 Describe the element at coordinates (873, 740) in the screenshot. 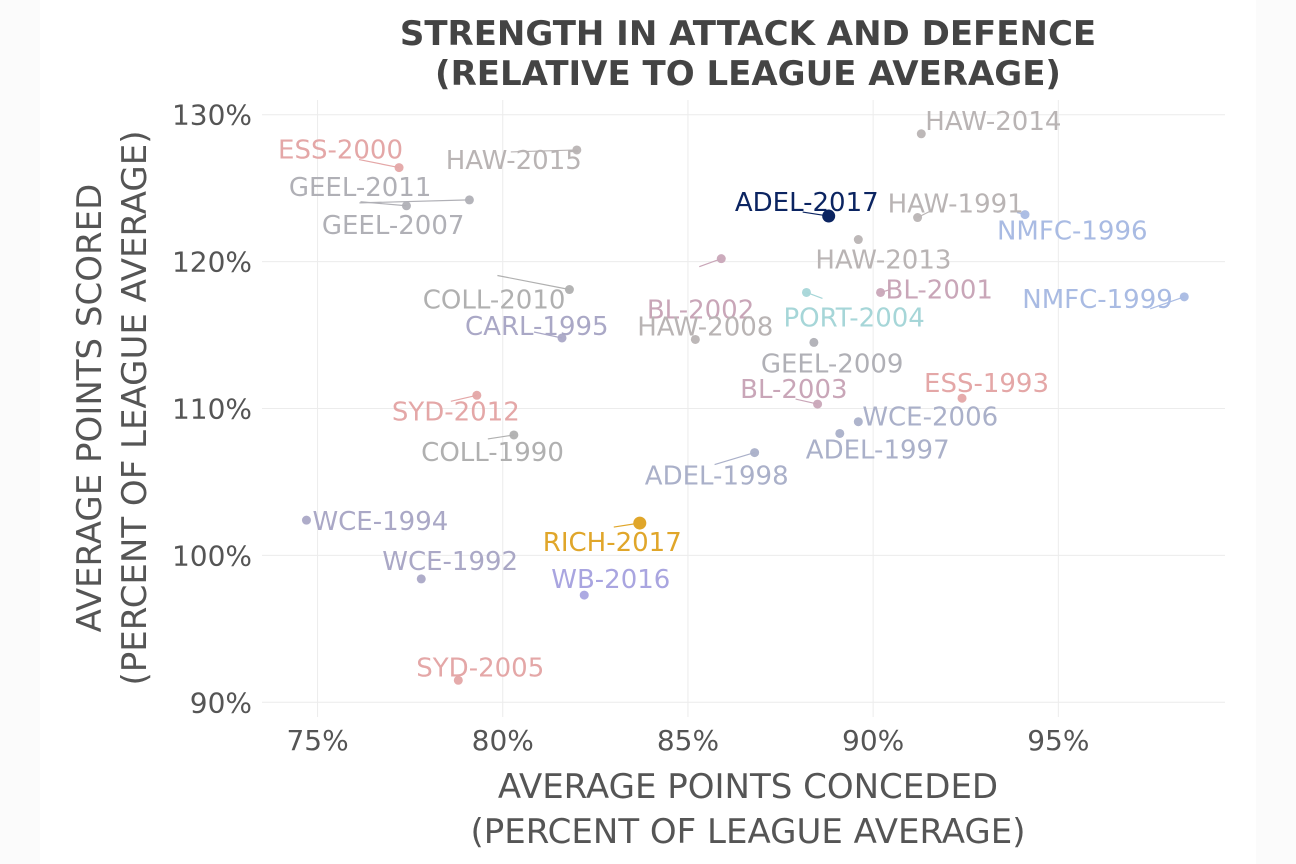

I see `x-tick-label-90: 90%` at that location.